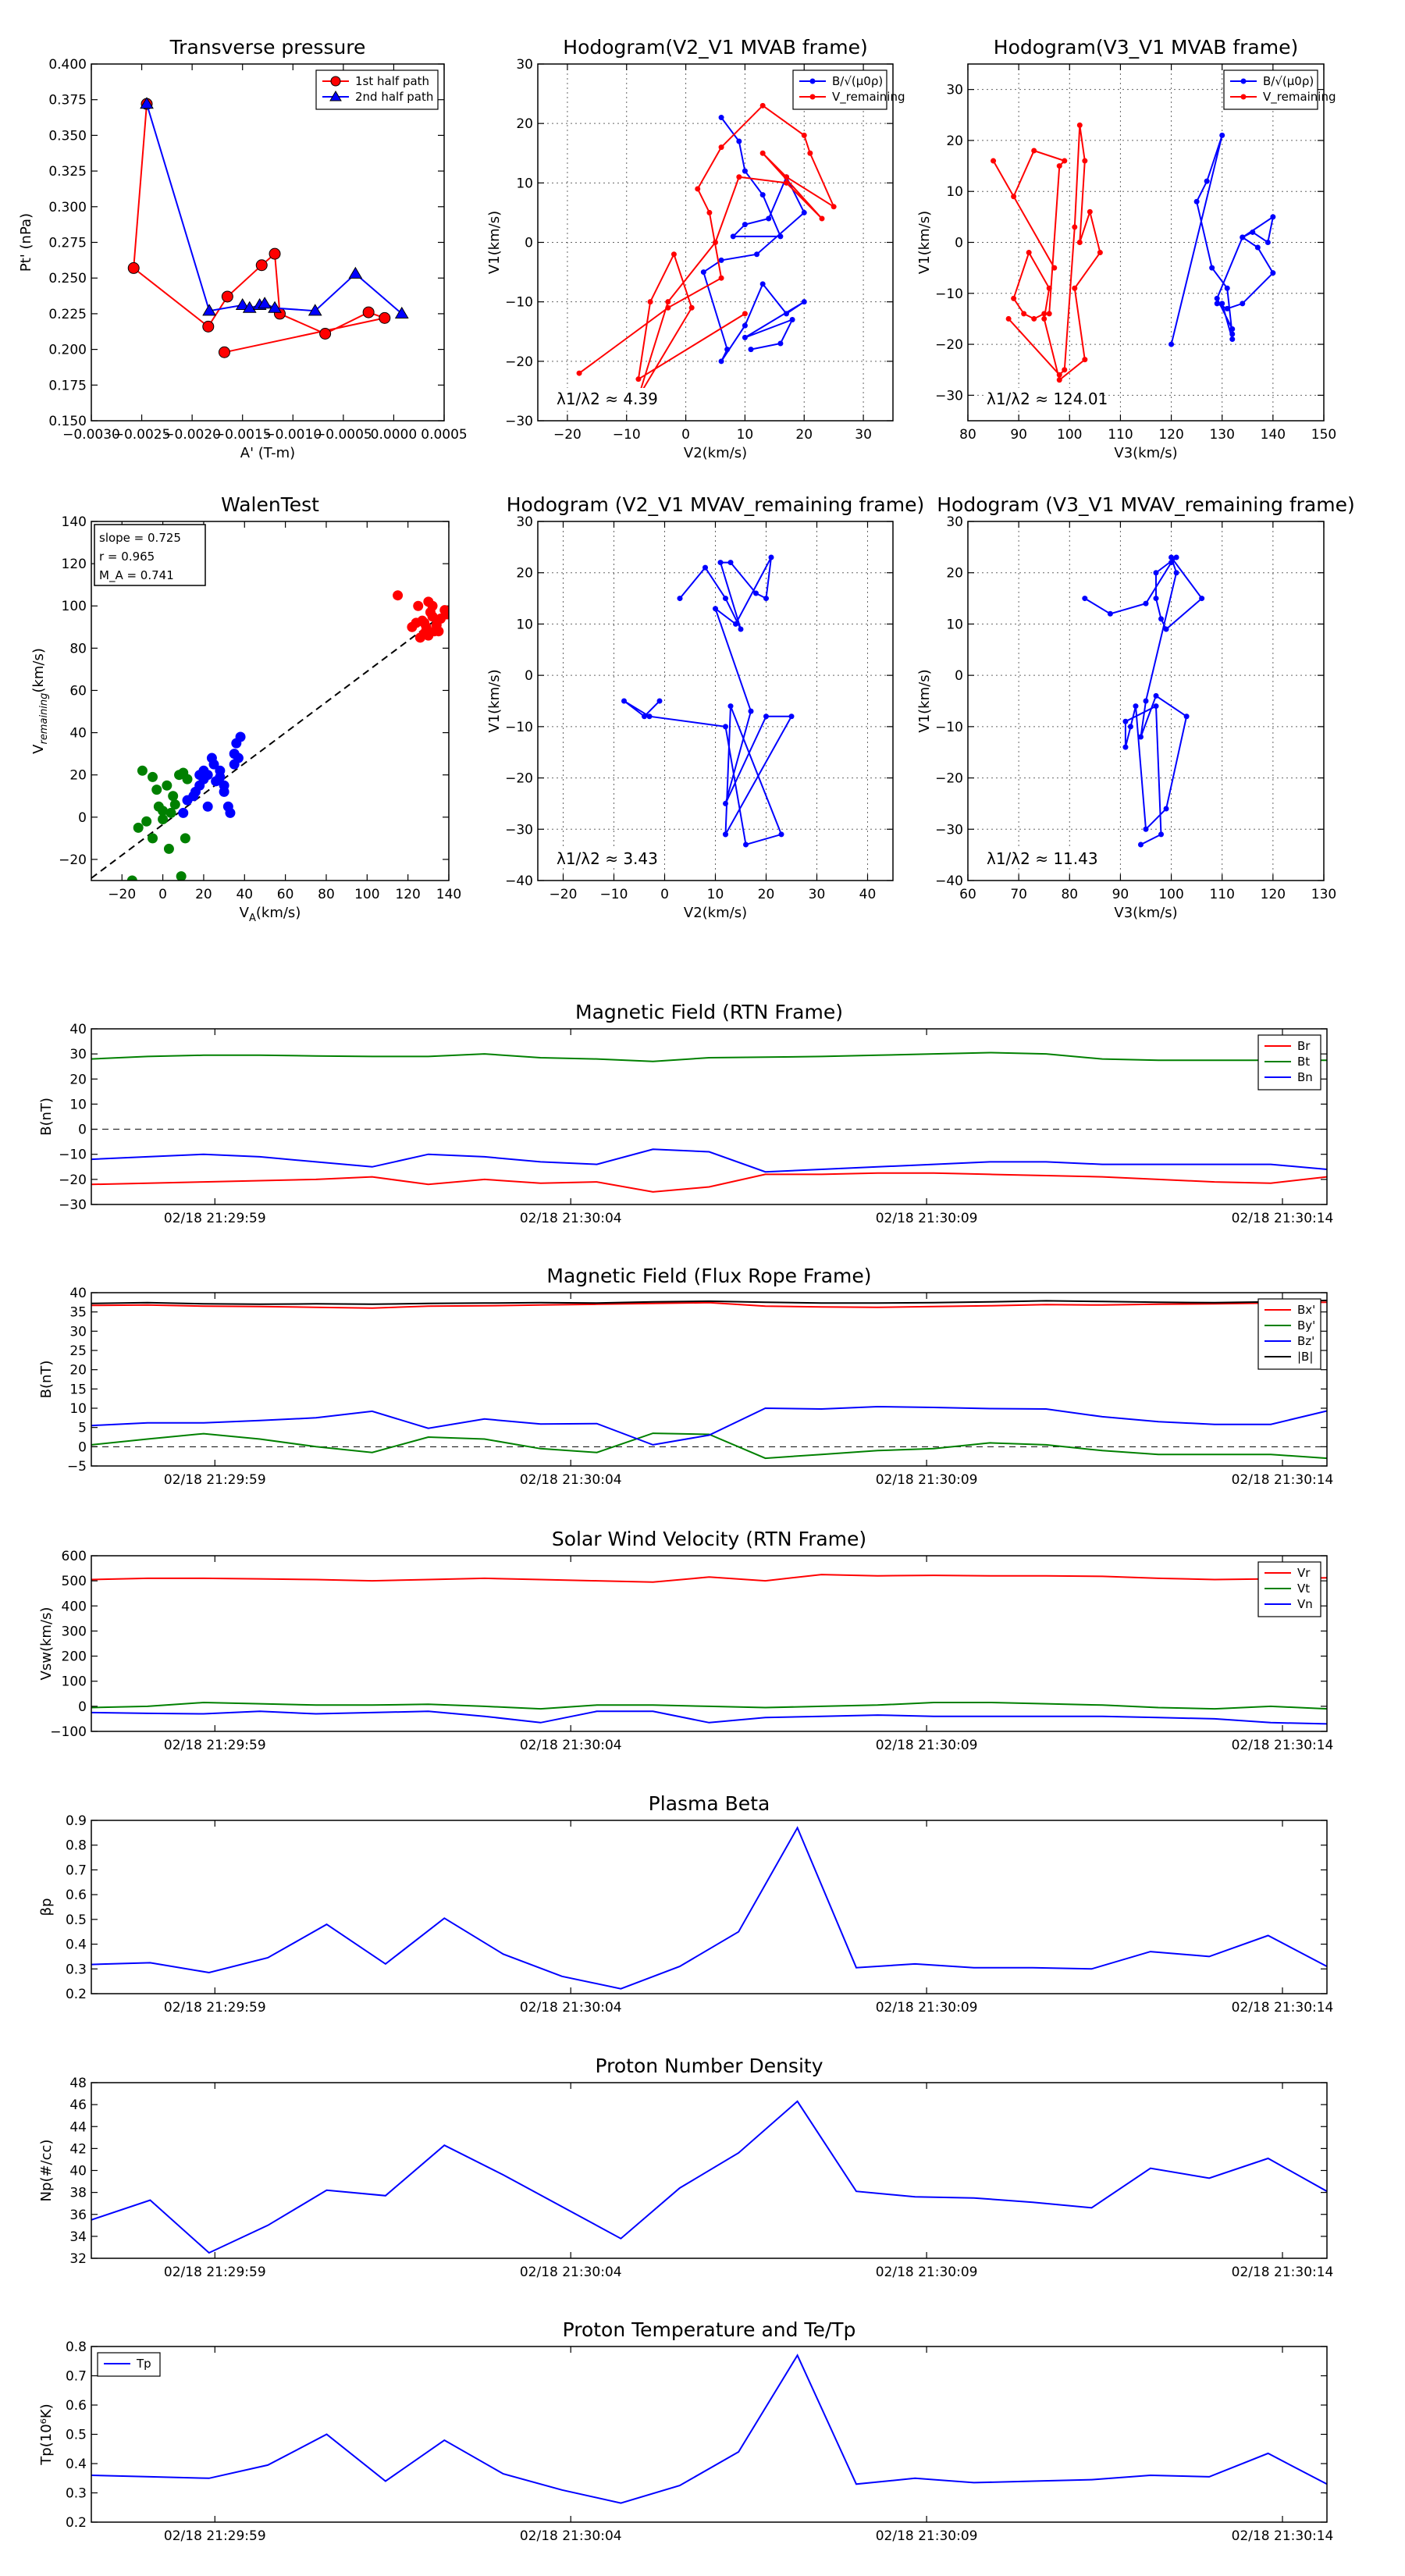  What do you see at coordinates (394, 435) in the screenshot?
I see `x-tick-label: 0.0000` at bounding box center [394, 435].